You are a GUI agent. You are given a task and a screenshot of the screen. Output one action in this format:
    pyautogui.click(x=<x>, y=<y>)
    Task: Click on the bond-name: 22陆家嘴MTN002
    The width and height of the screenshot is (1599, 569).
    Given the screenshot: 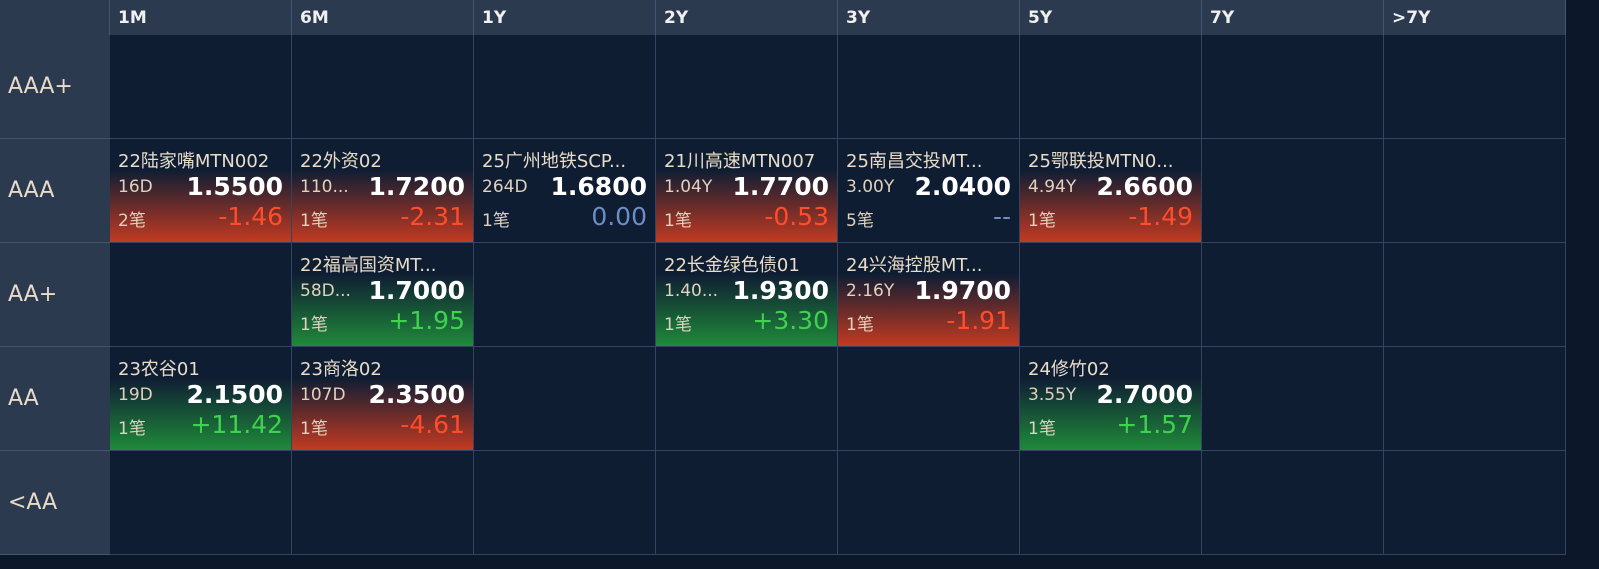 What is the action you would take?
    pyautogui.click(x=194, y=161)
    